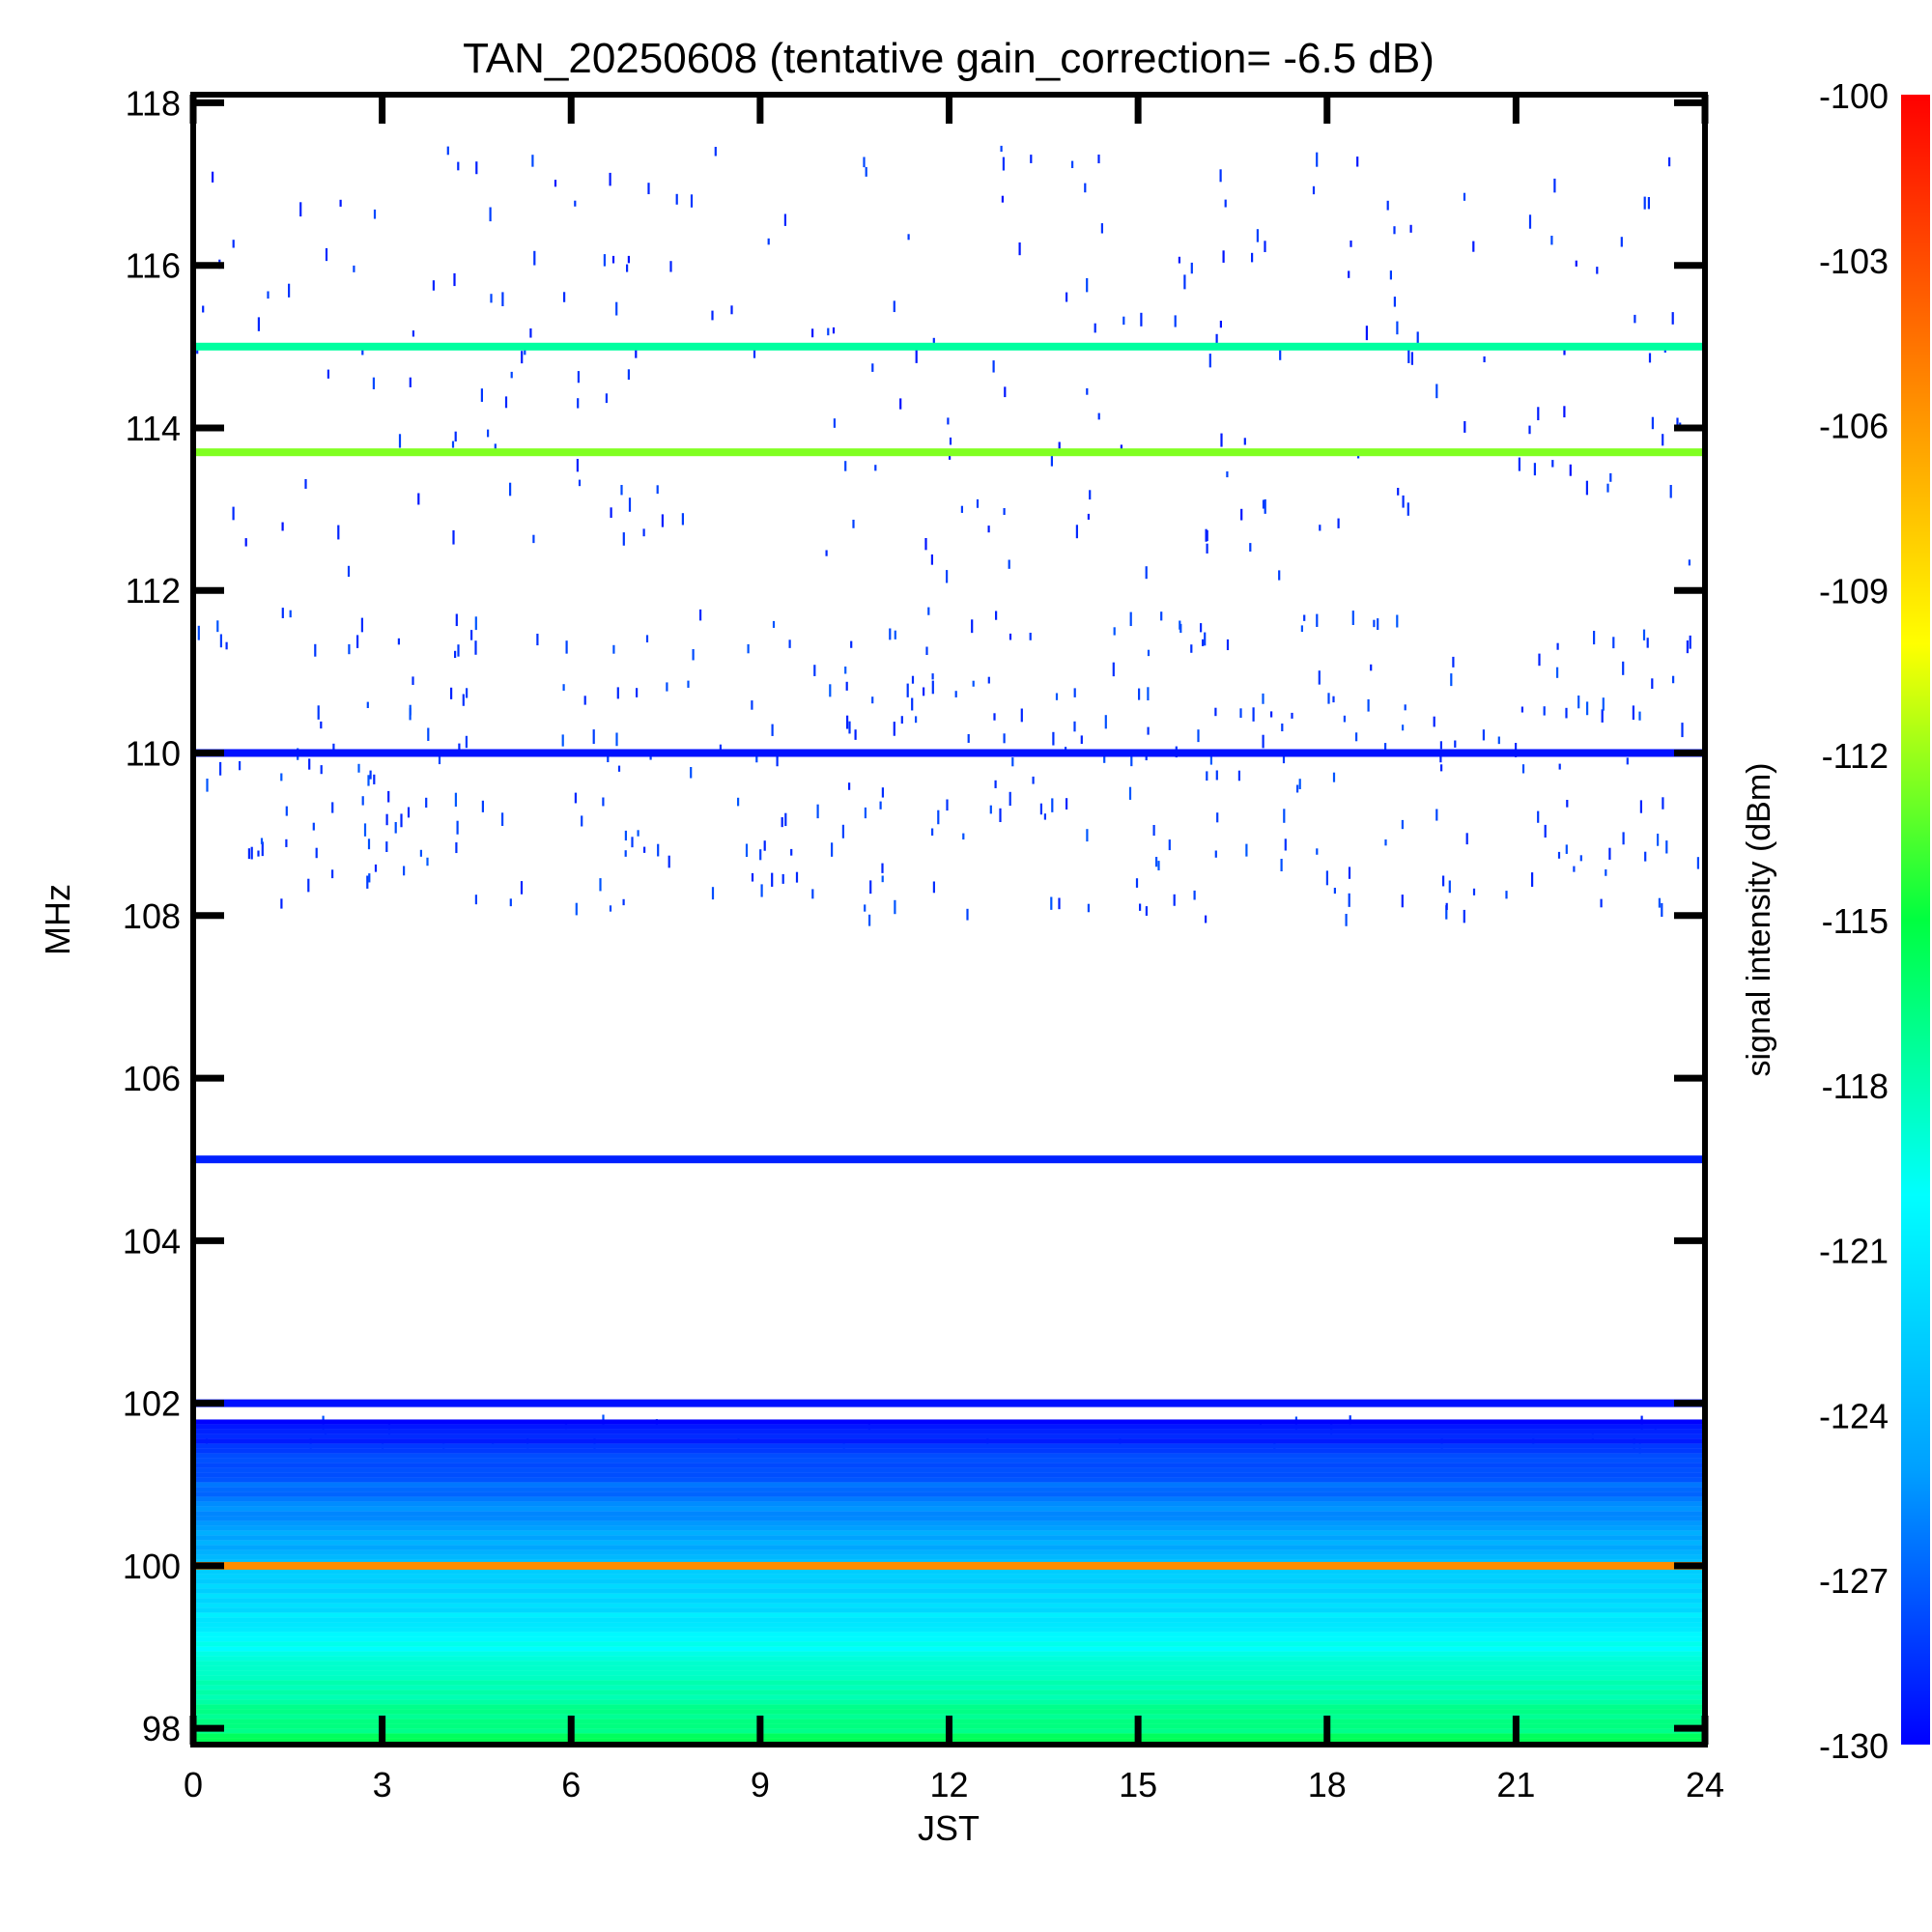 Image resolution: width=1932 pixels, height=1932 pixels. What do you see at coordinates (57, 919) in the screenshot?
I see `y-axis-label: MHz` at bounding box center [57, 919].